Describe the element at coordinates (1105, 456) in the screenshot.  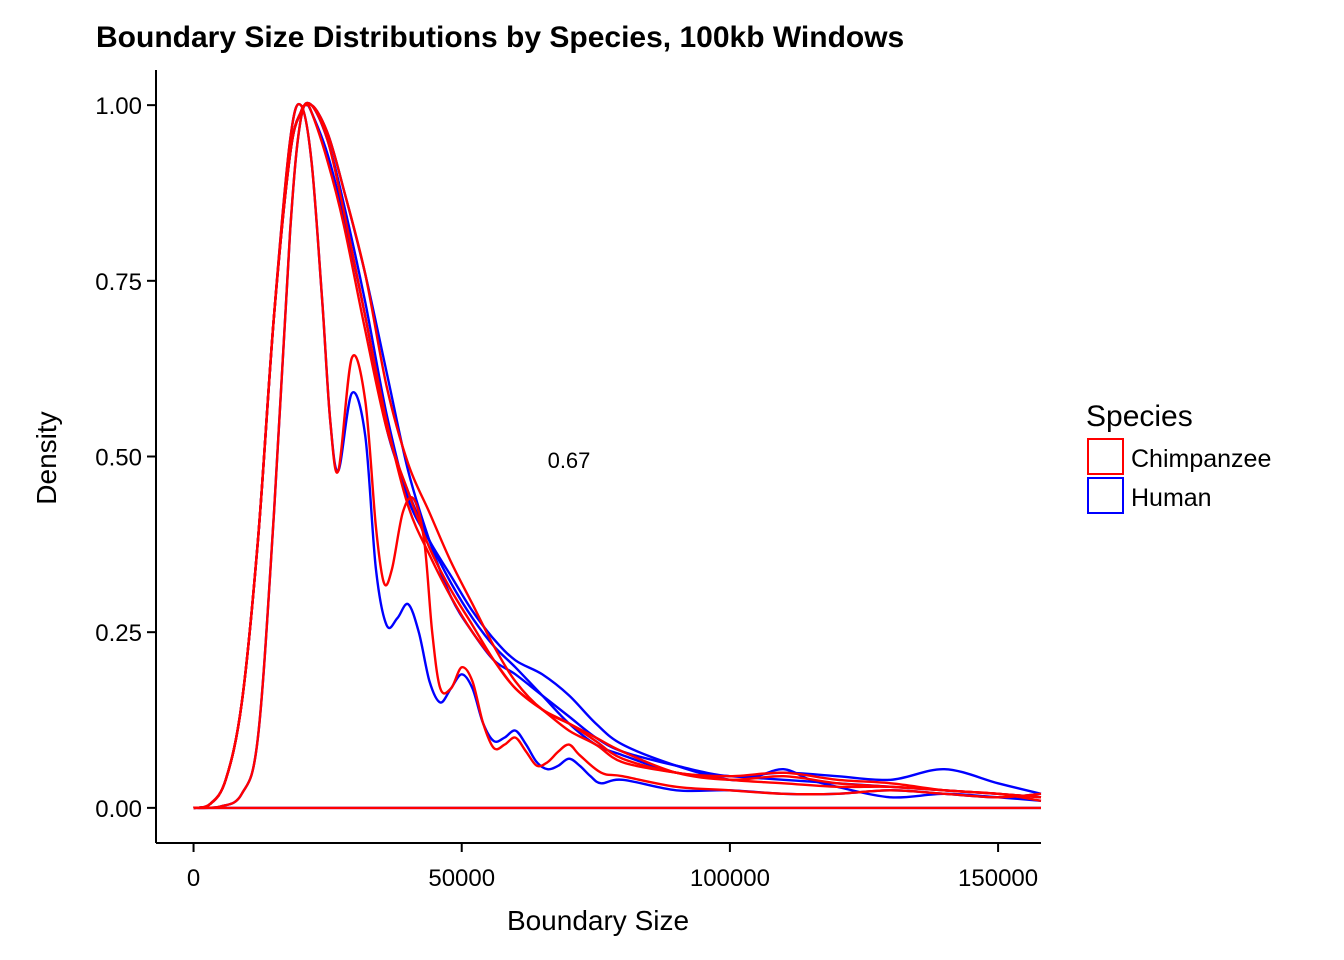
I see `legend-key-chimpanzee` at that location.